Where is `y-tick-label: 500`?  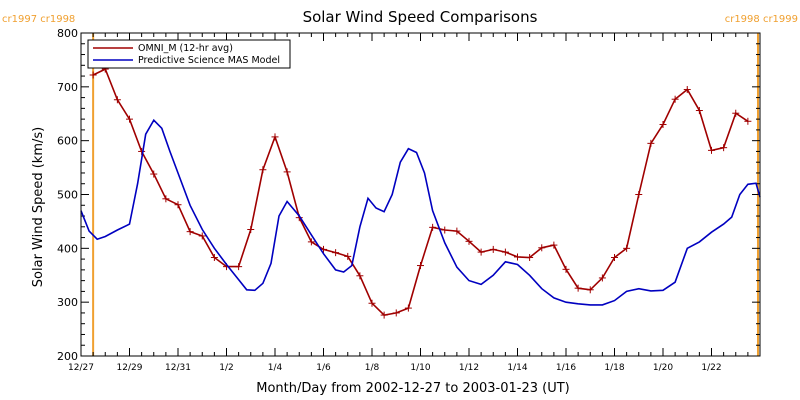 y-tick-label: 500 is located at coordinates (67, 195).